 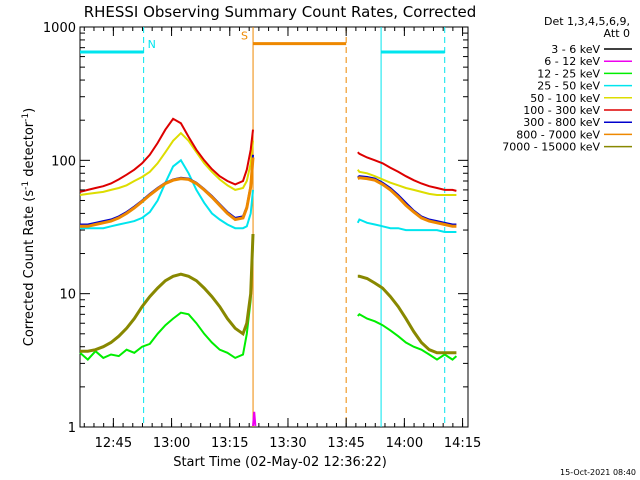 What do you see at coordinates (229, 443) in the screenshot?
I see `x-tick-label: 13:15` at bounding box center [229, 443].